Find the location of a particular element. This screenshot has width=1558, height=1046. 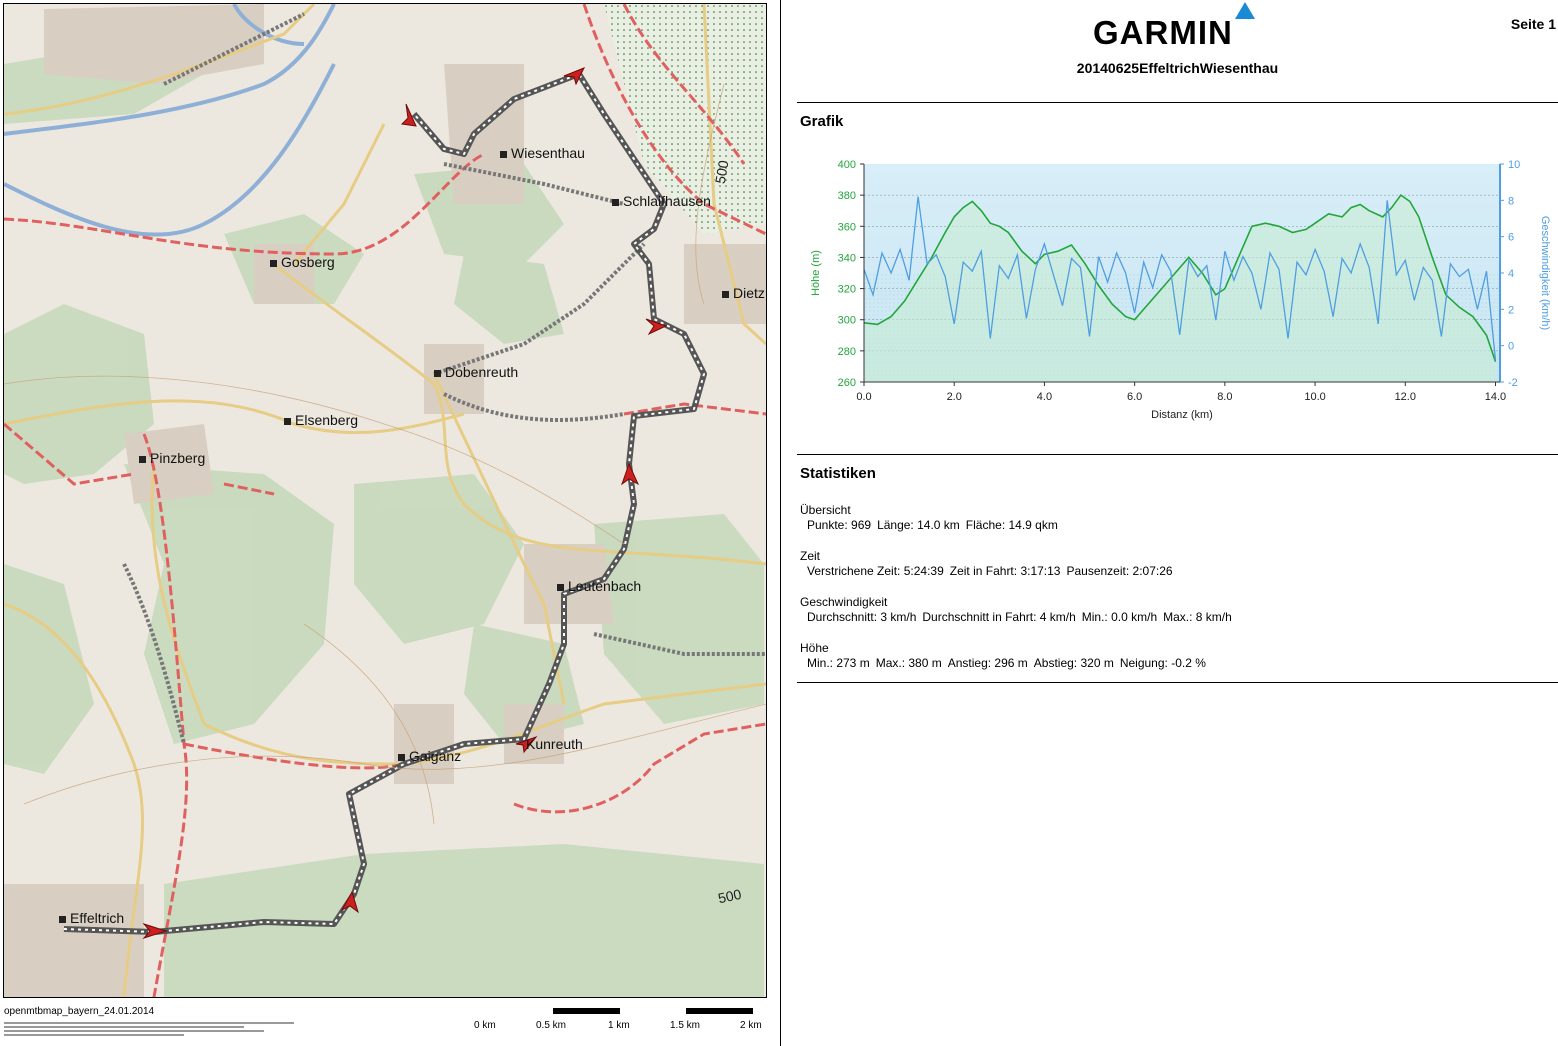

y-tick-label: 280 is located at coordinates (847, 352).